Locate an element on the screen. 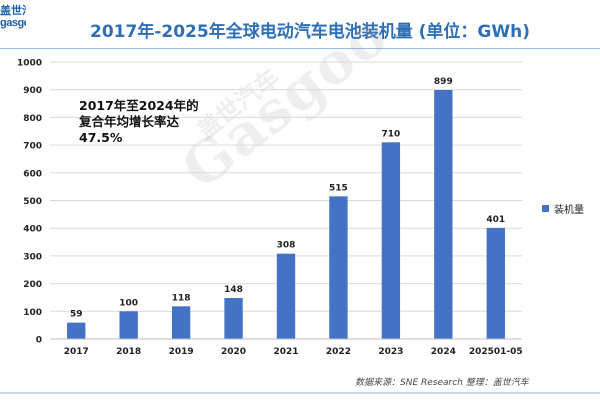 Image resolution: width=600 pixels, height=400 pixels. y-tick-label: 700 is located at coordinates (32, 147).